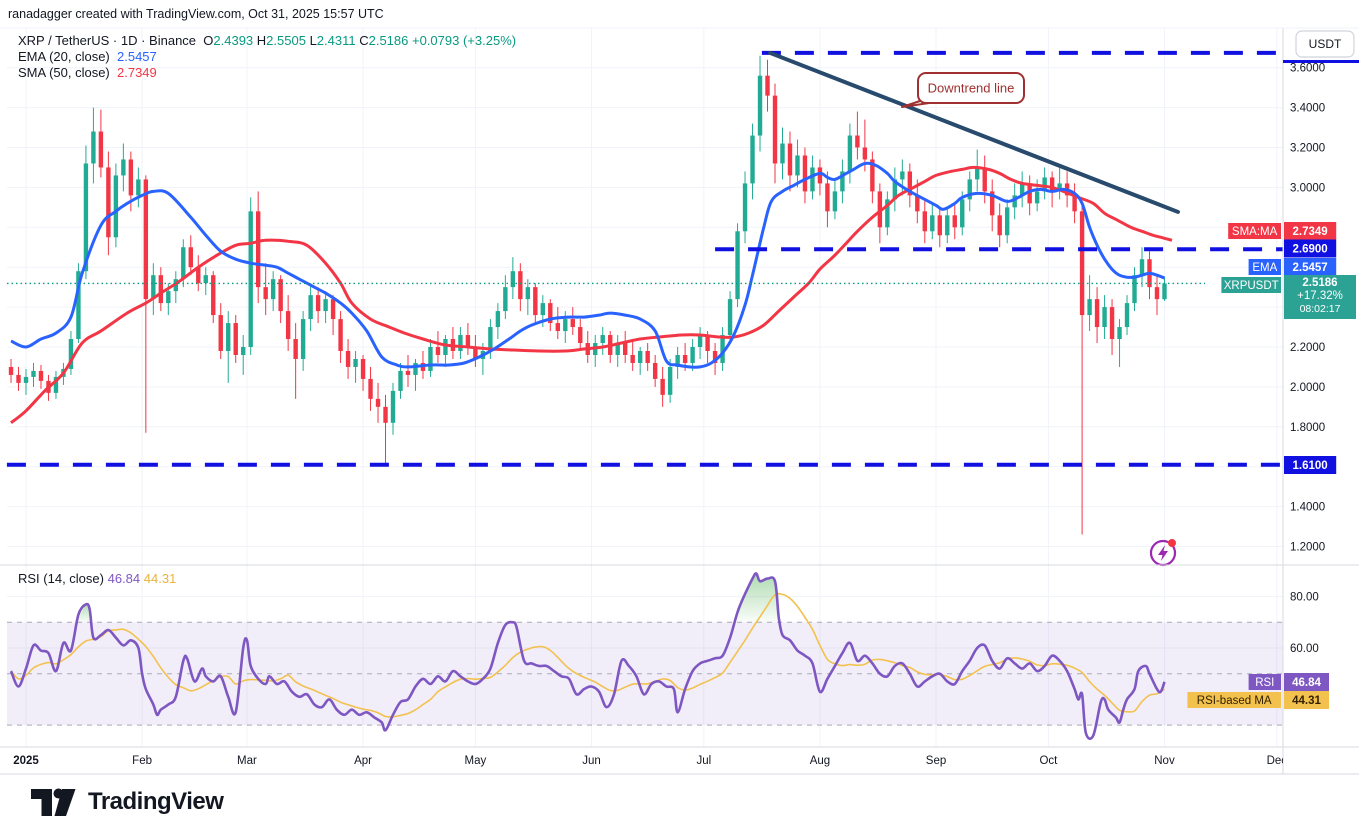 This screenshot has width=1359, height=833. I want to click on axis-tag-ema: EMA, so click(1264, 267).